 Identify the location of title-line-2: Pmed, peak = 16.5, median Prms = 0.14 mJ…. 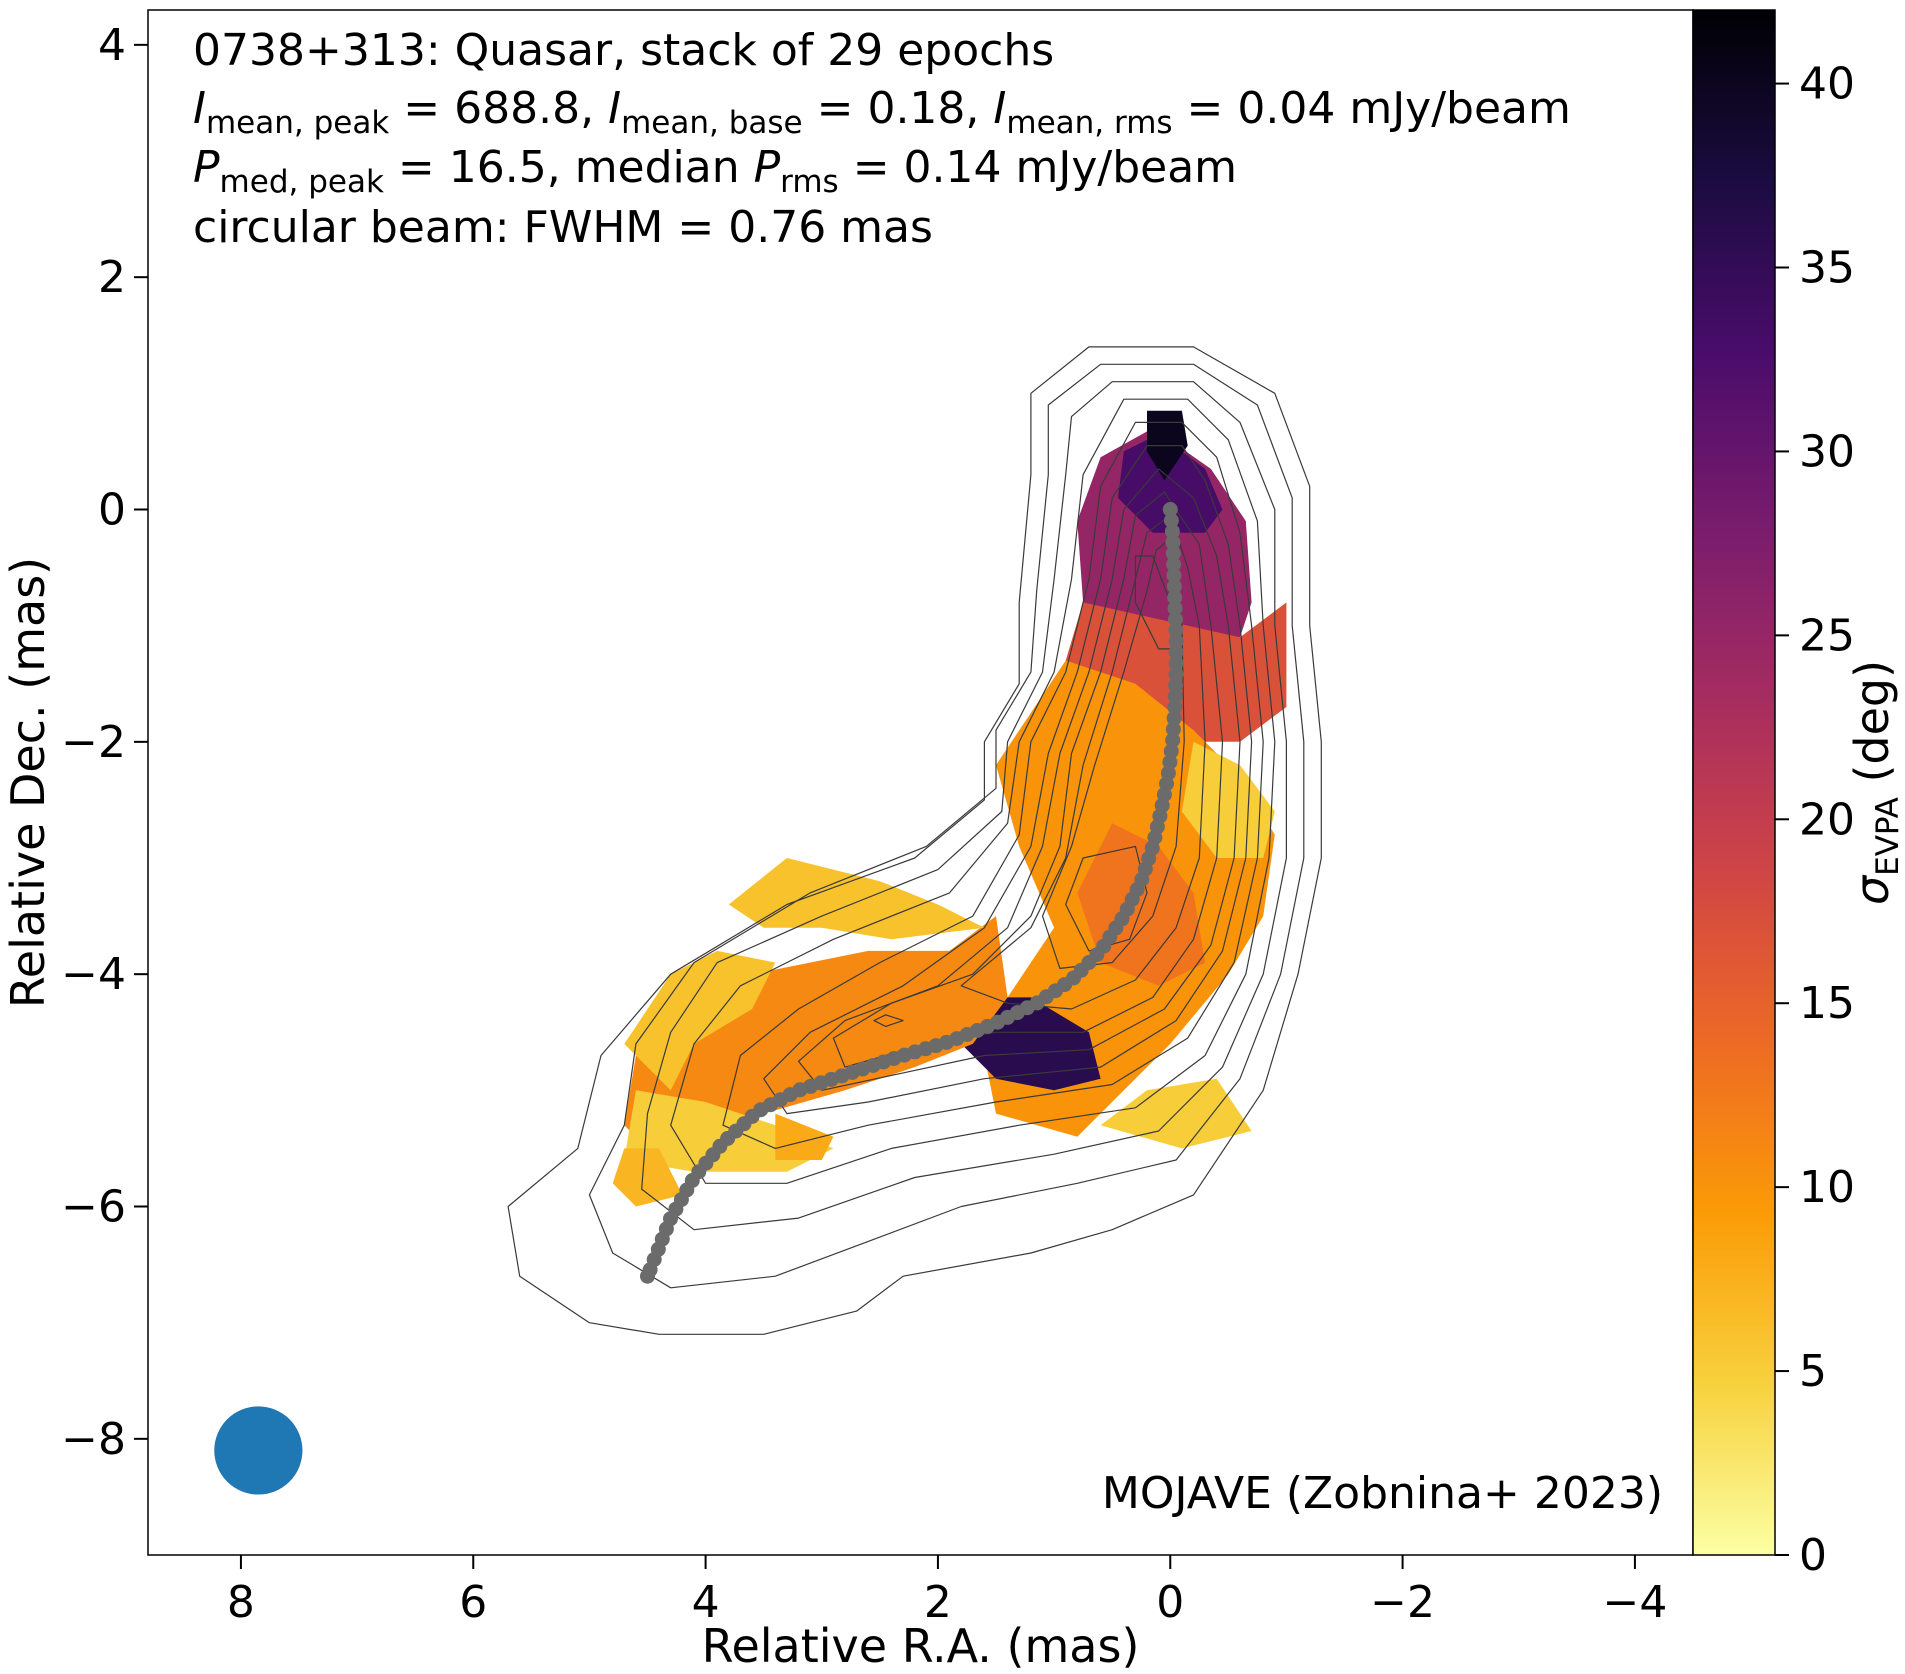
(715, 171).